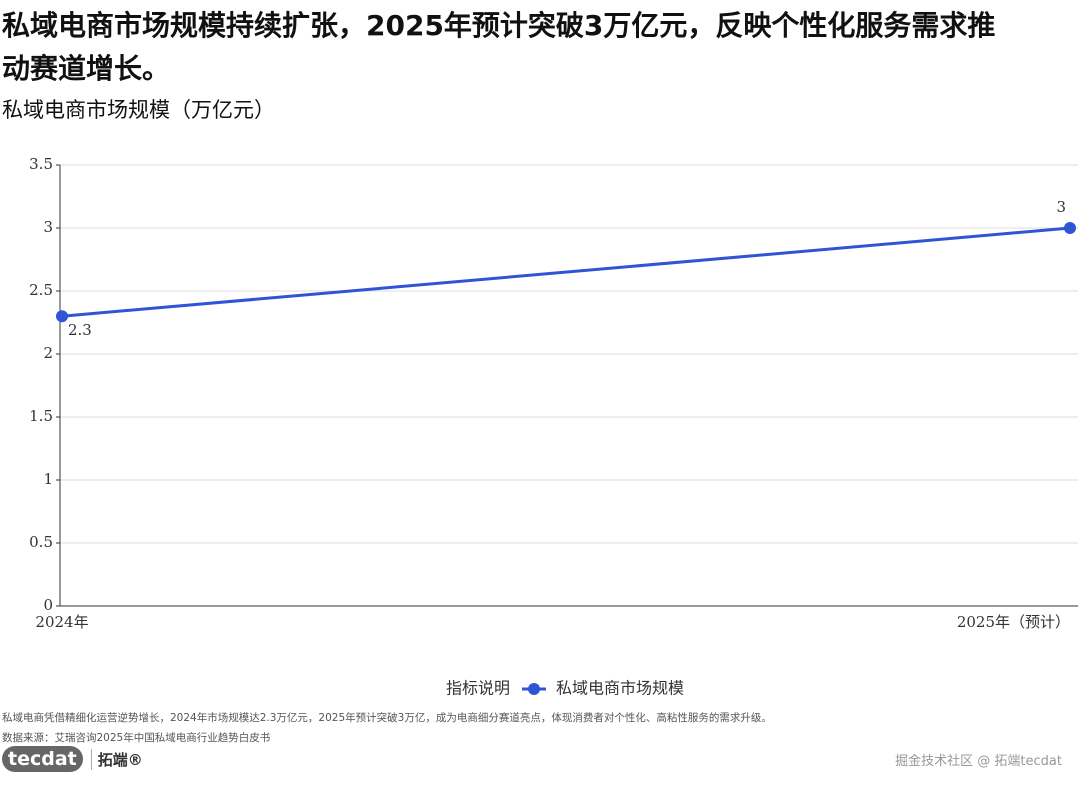  Describe the element at coordinates (80, 330) in the screenshot. I see `data-label: 2.3` at that location.